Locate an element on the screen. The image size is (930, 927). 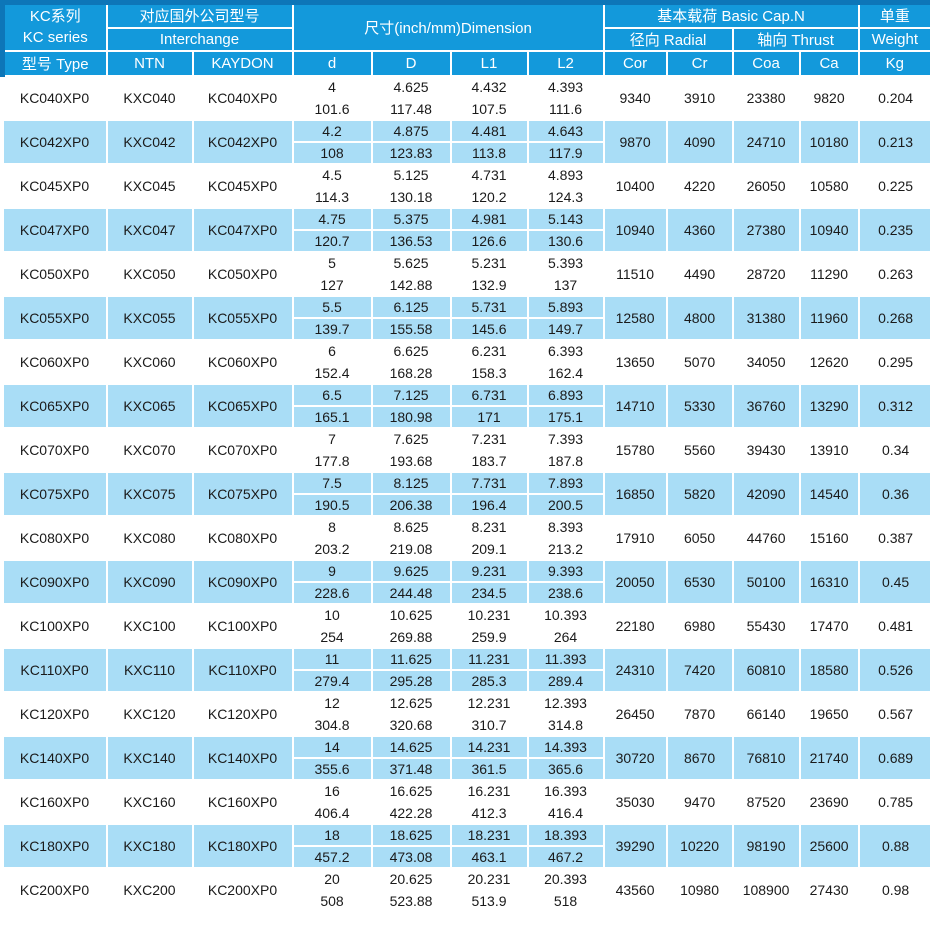
D-inch-cell: 8.625 is located at coordinates (411, 526).